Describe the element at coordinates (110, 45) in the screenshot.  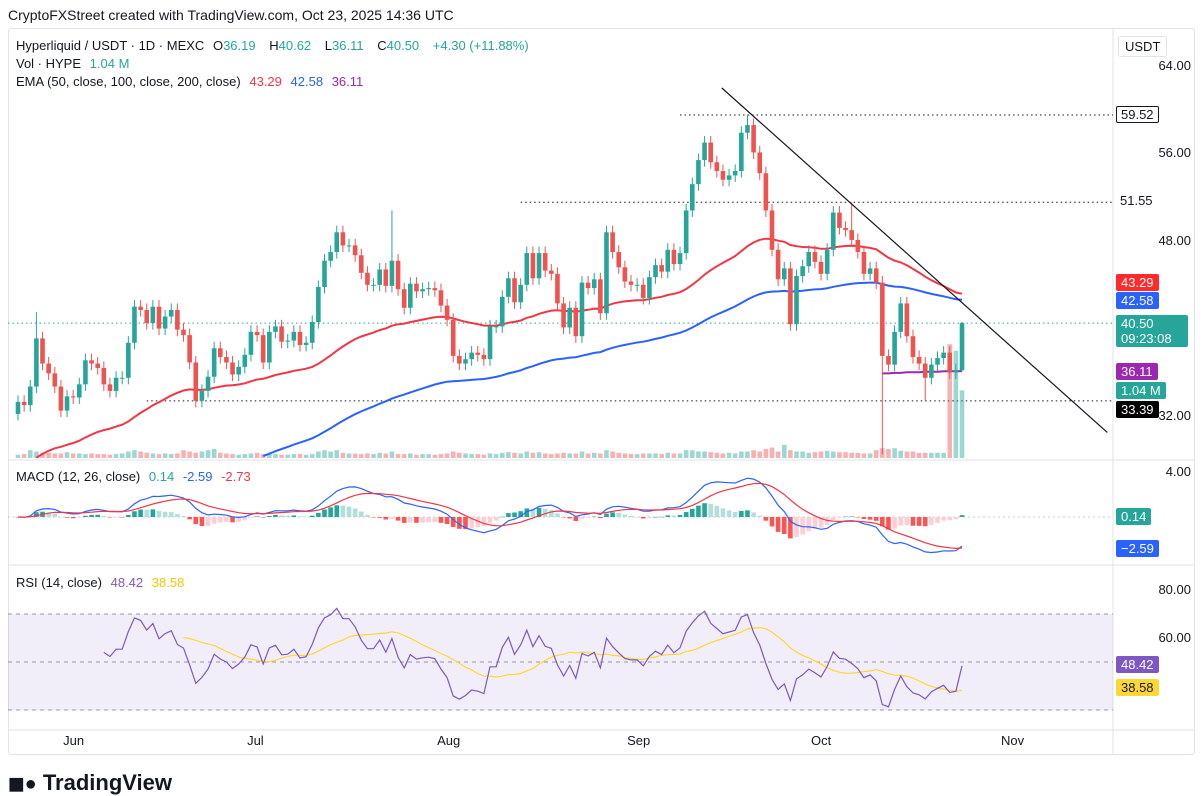
I see `symbol-name: Hyperliquid / USDT · 1D · MEXC` at that location.